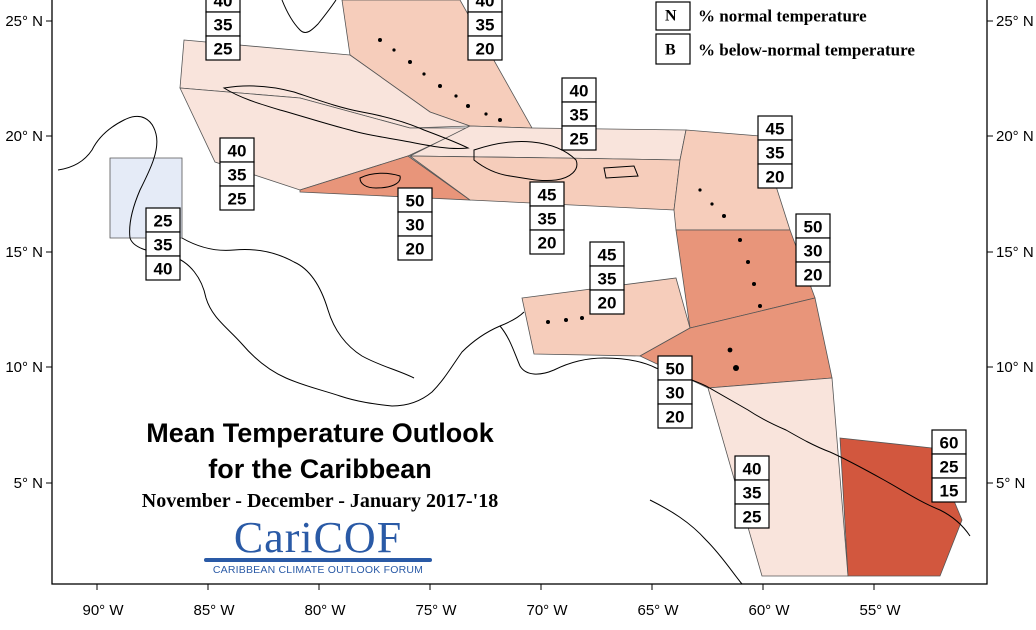  What do you see at coordinates (769, 610) in the screenshot?
I see `lon-label: 60° W` at bounding box center [769, 610].